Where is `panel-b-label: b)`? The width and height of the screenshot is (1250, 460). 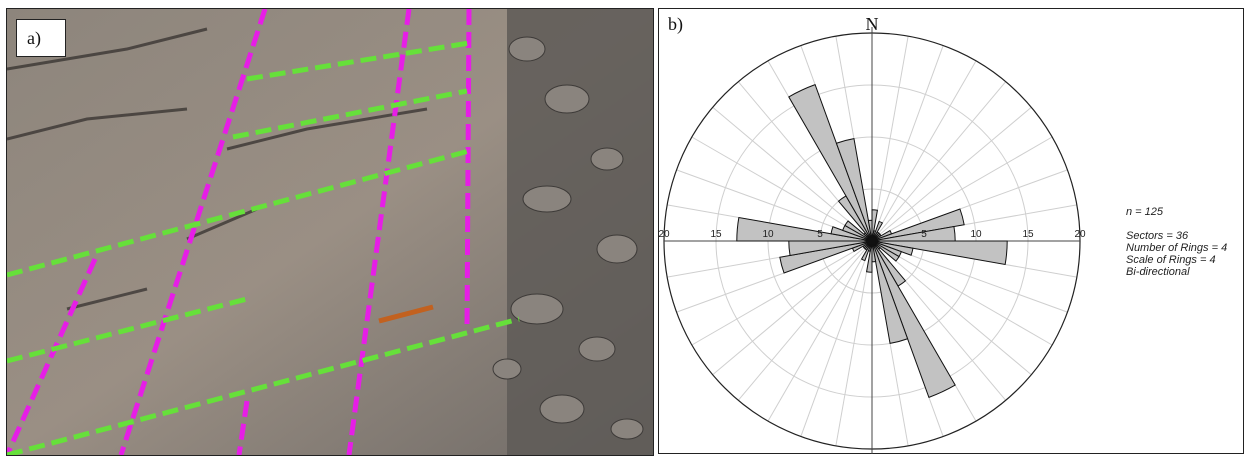 panel-b-label: b) is located at coordinates (675, 24).